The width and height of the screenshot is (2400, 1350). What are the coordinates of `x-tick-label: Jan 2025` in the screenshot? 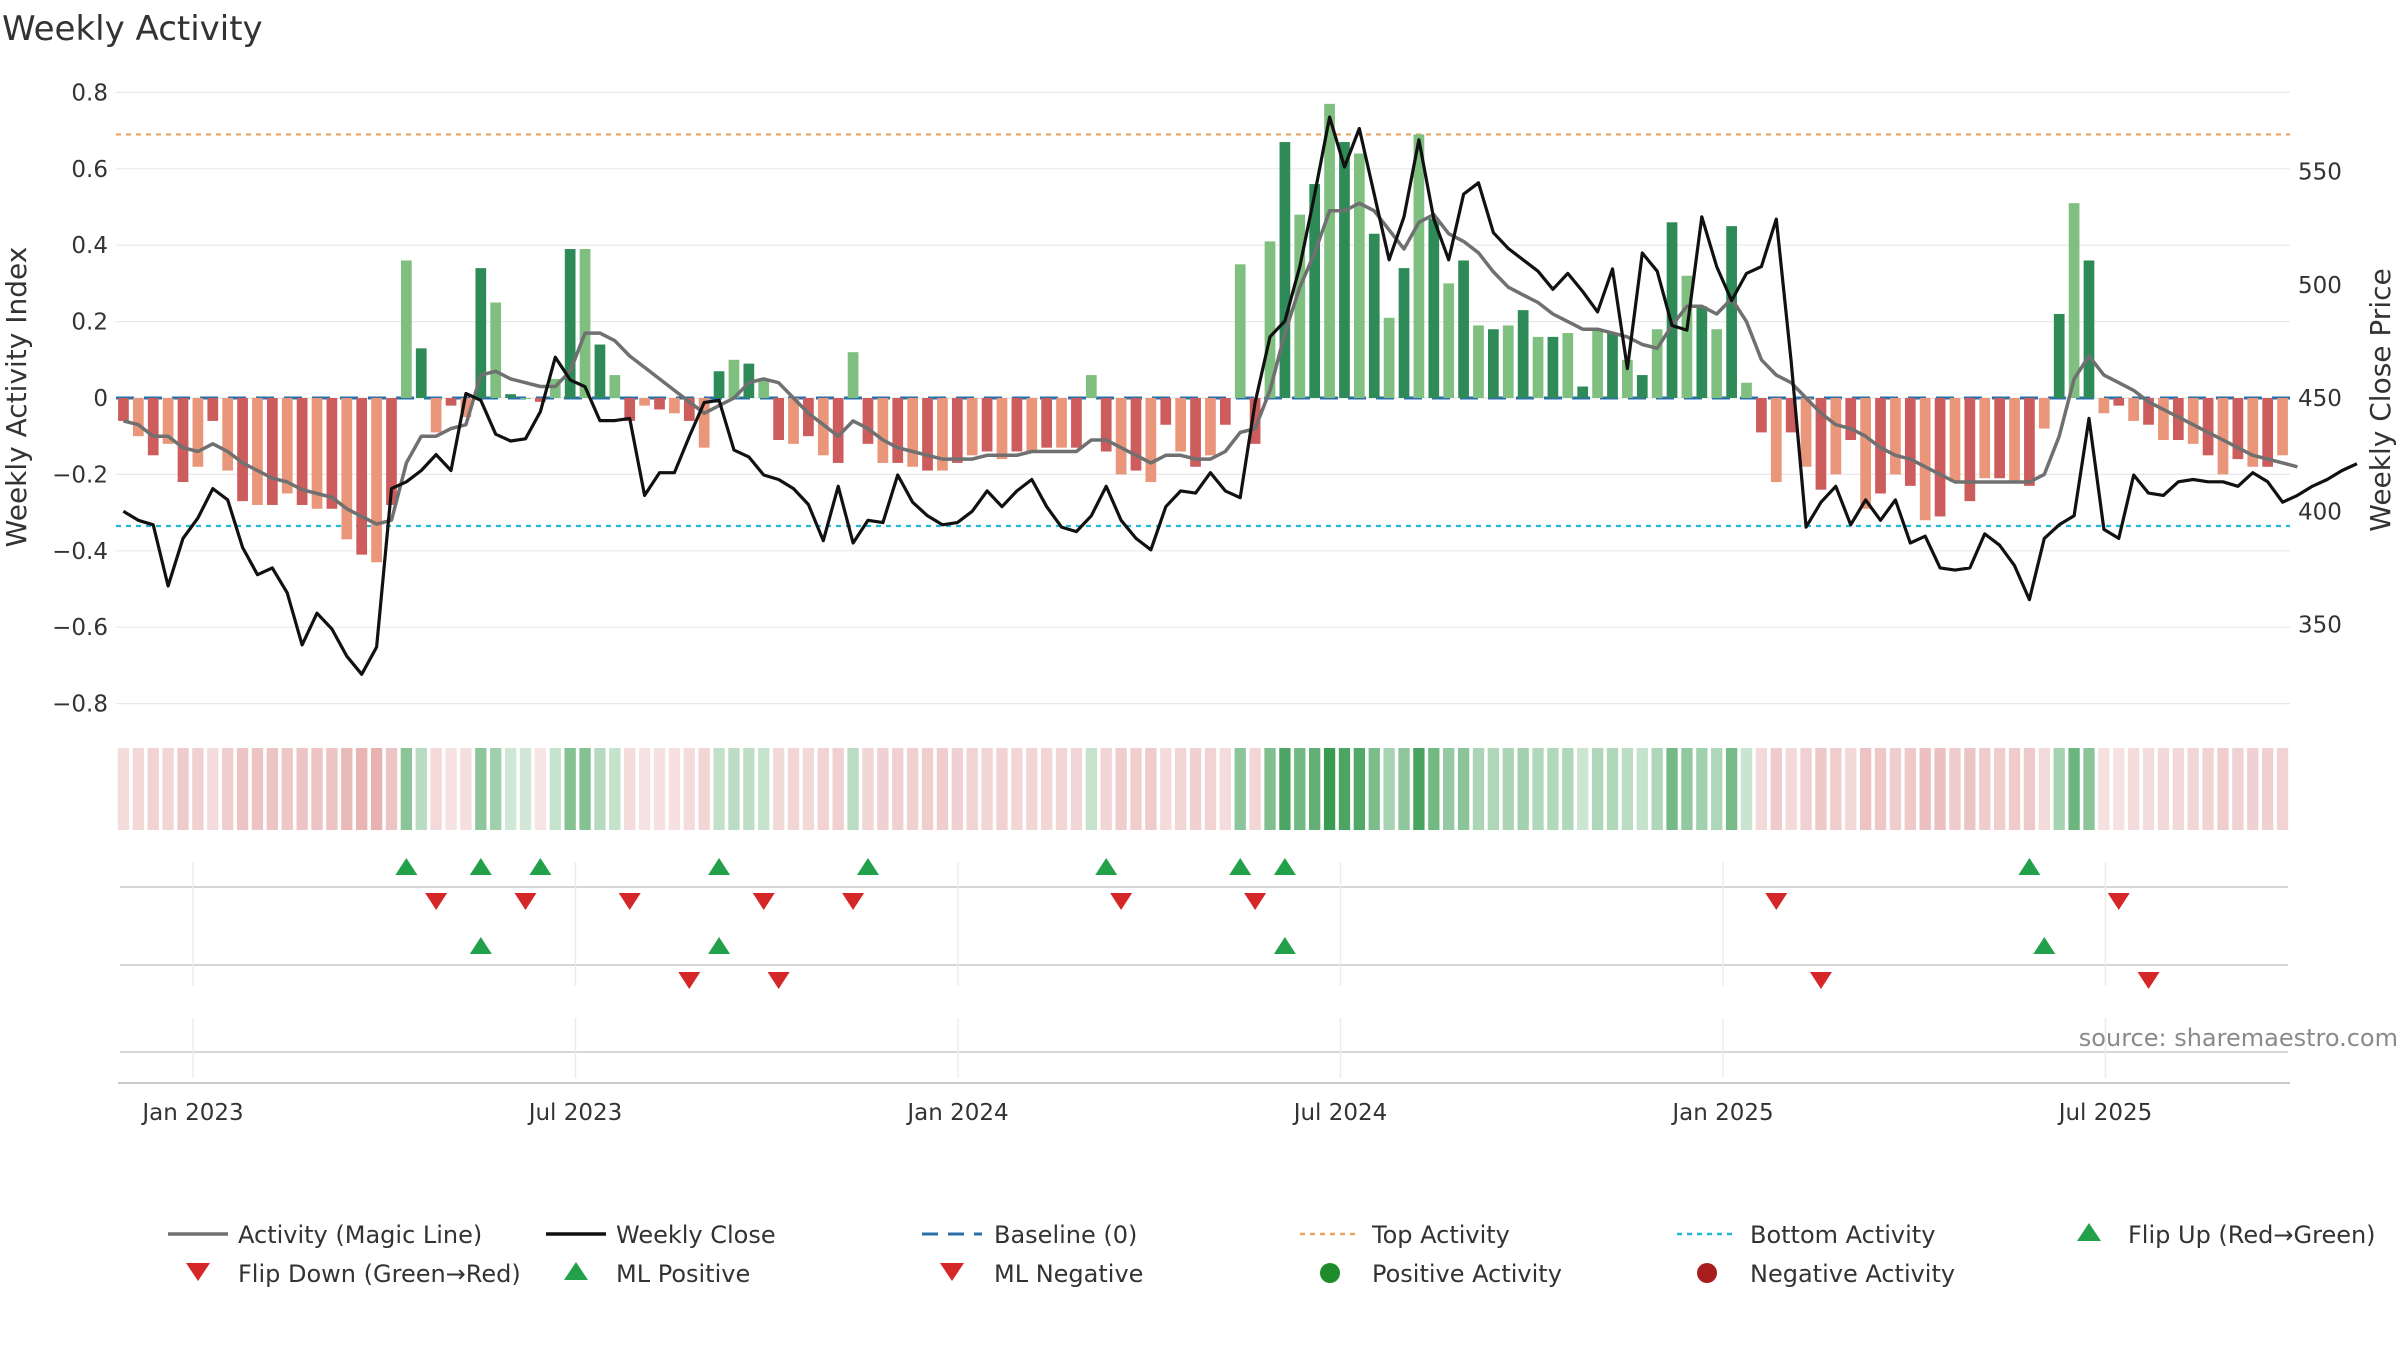 It's located at (1721, 1113).